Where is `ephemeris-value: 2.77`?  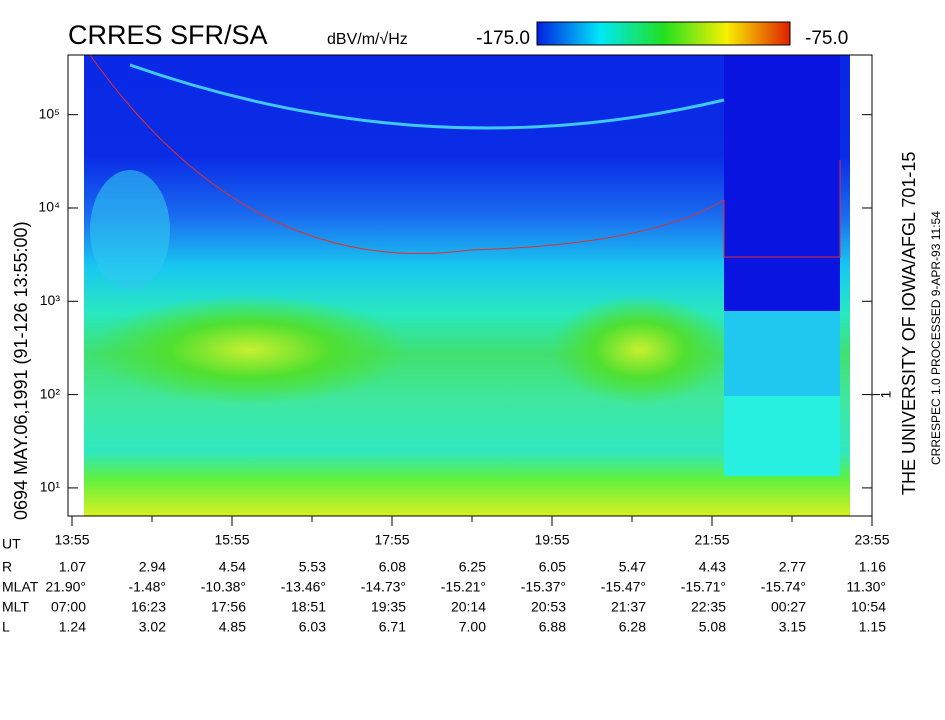
ephemeris-value: 2.77 is located at coordinates (792, 567).